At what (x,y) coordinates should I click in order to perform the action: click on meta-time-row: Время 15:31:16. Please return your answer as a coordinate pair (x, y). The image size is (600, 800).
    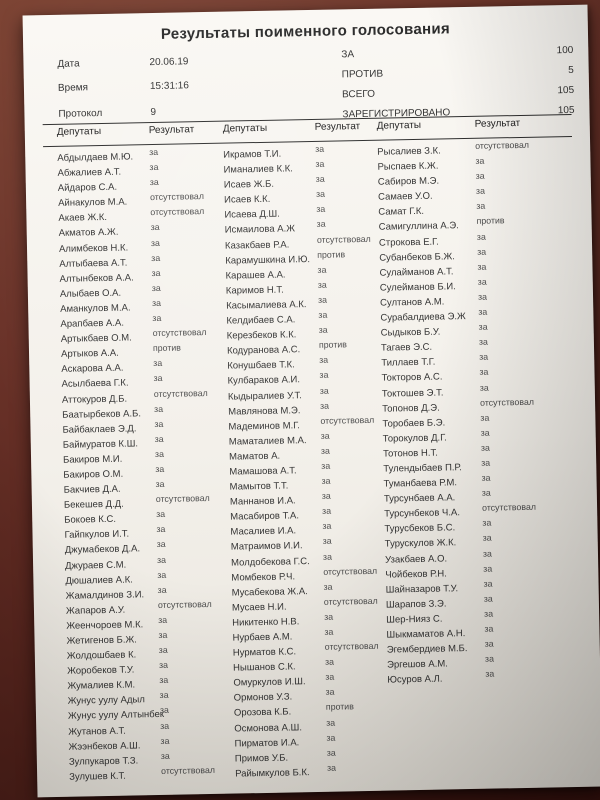
    Looking at the image, I should click on (173, 92).